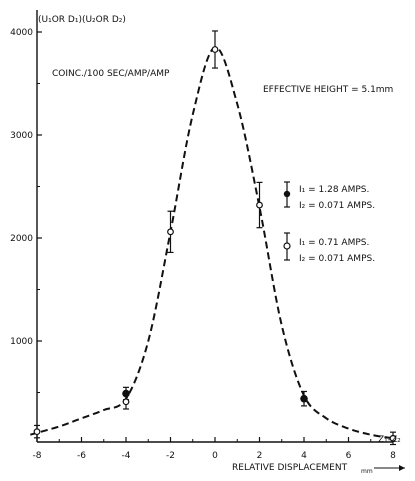 This screenshot has width=415, height=481. Describe the element at coordinates (402, 468) in the screenshot. I see `x-direction-arrowhead` at that location.